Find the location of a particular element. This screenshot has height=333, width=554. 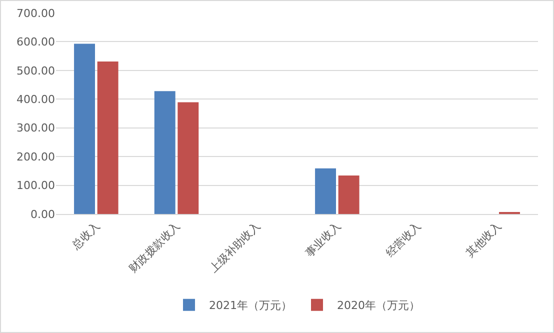

x-tick-label: 经营收入 is located at coordinates (403, 240).